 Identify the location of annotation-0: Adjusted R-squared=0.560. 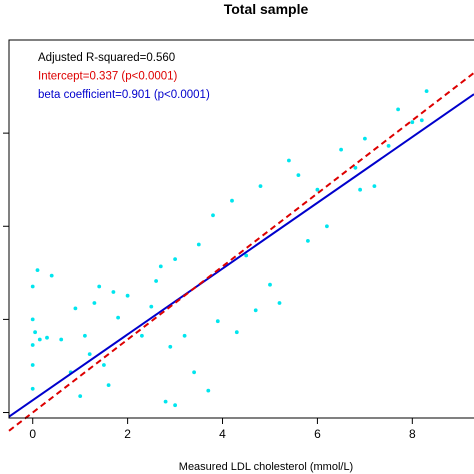
(106, 58).